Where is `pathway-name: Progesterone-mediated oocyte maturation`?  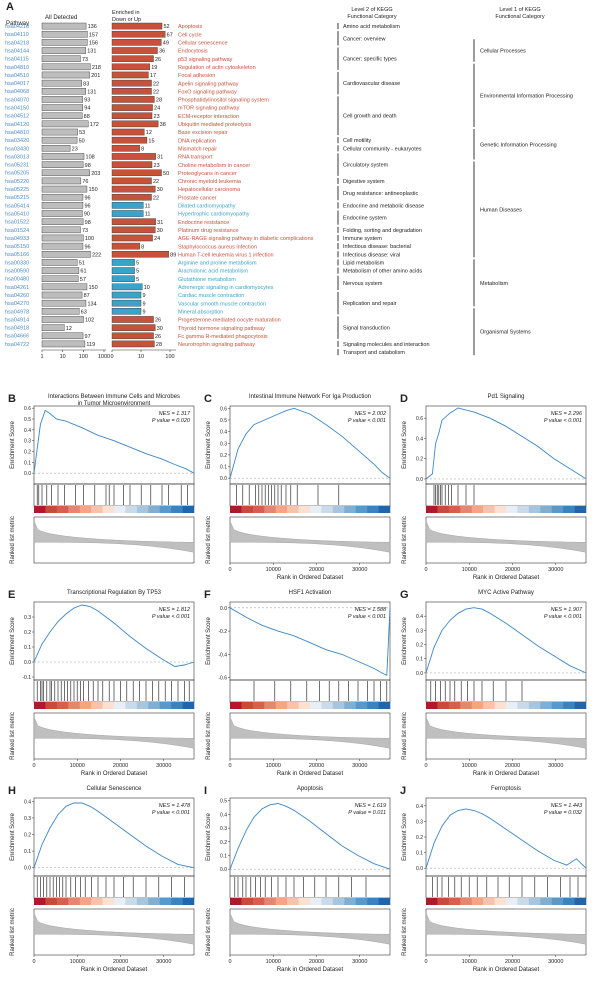 pathway-name: Progesterone-mediated oocyte maturation is located at coordinates (229, 321).